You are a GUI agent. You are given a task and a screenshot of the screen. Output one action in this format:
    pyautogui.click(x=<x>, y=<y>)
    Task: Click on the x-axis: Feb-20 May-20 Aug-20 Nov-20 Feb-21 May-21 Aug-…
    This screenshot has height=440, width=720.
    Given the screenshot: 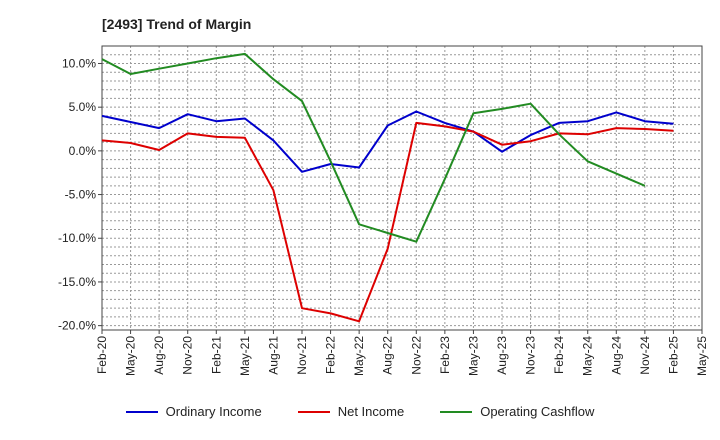 What is the action you would take?
    pyautogui.click(x=402, y=353)
    